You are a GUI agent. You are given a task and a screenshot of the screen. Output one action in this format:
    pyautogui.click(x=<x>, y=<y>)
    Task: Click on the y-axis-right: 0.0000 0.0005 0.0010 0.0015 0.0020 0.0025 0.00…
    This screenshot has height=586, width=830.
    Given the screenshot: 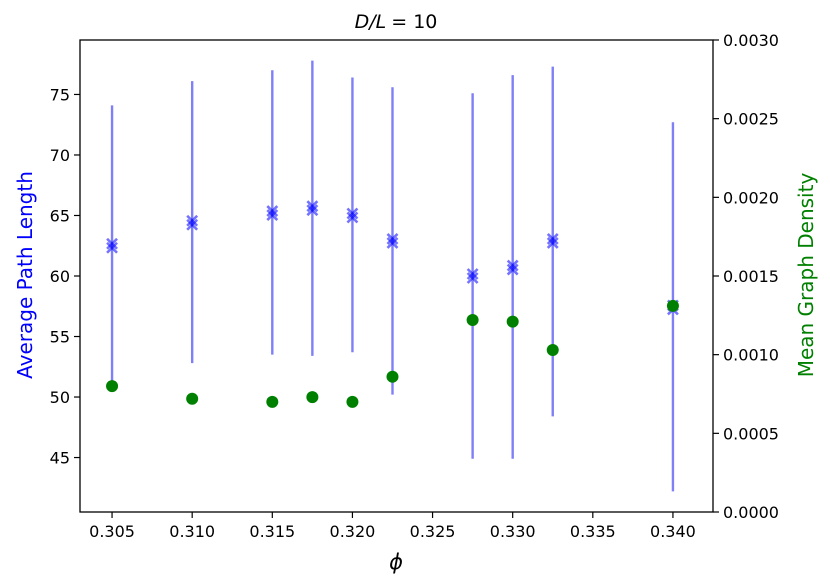 What is the action you would take?
    pyautogui.click(x=746, y=276)
    